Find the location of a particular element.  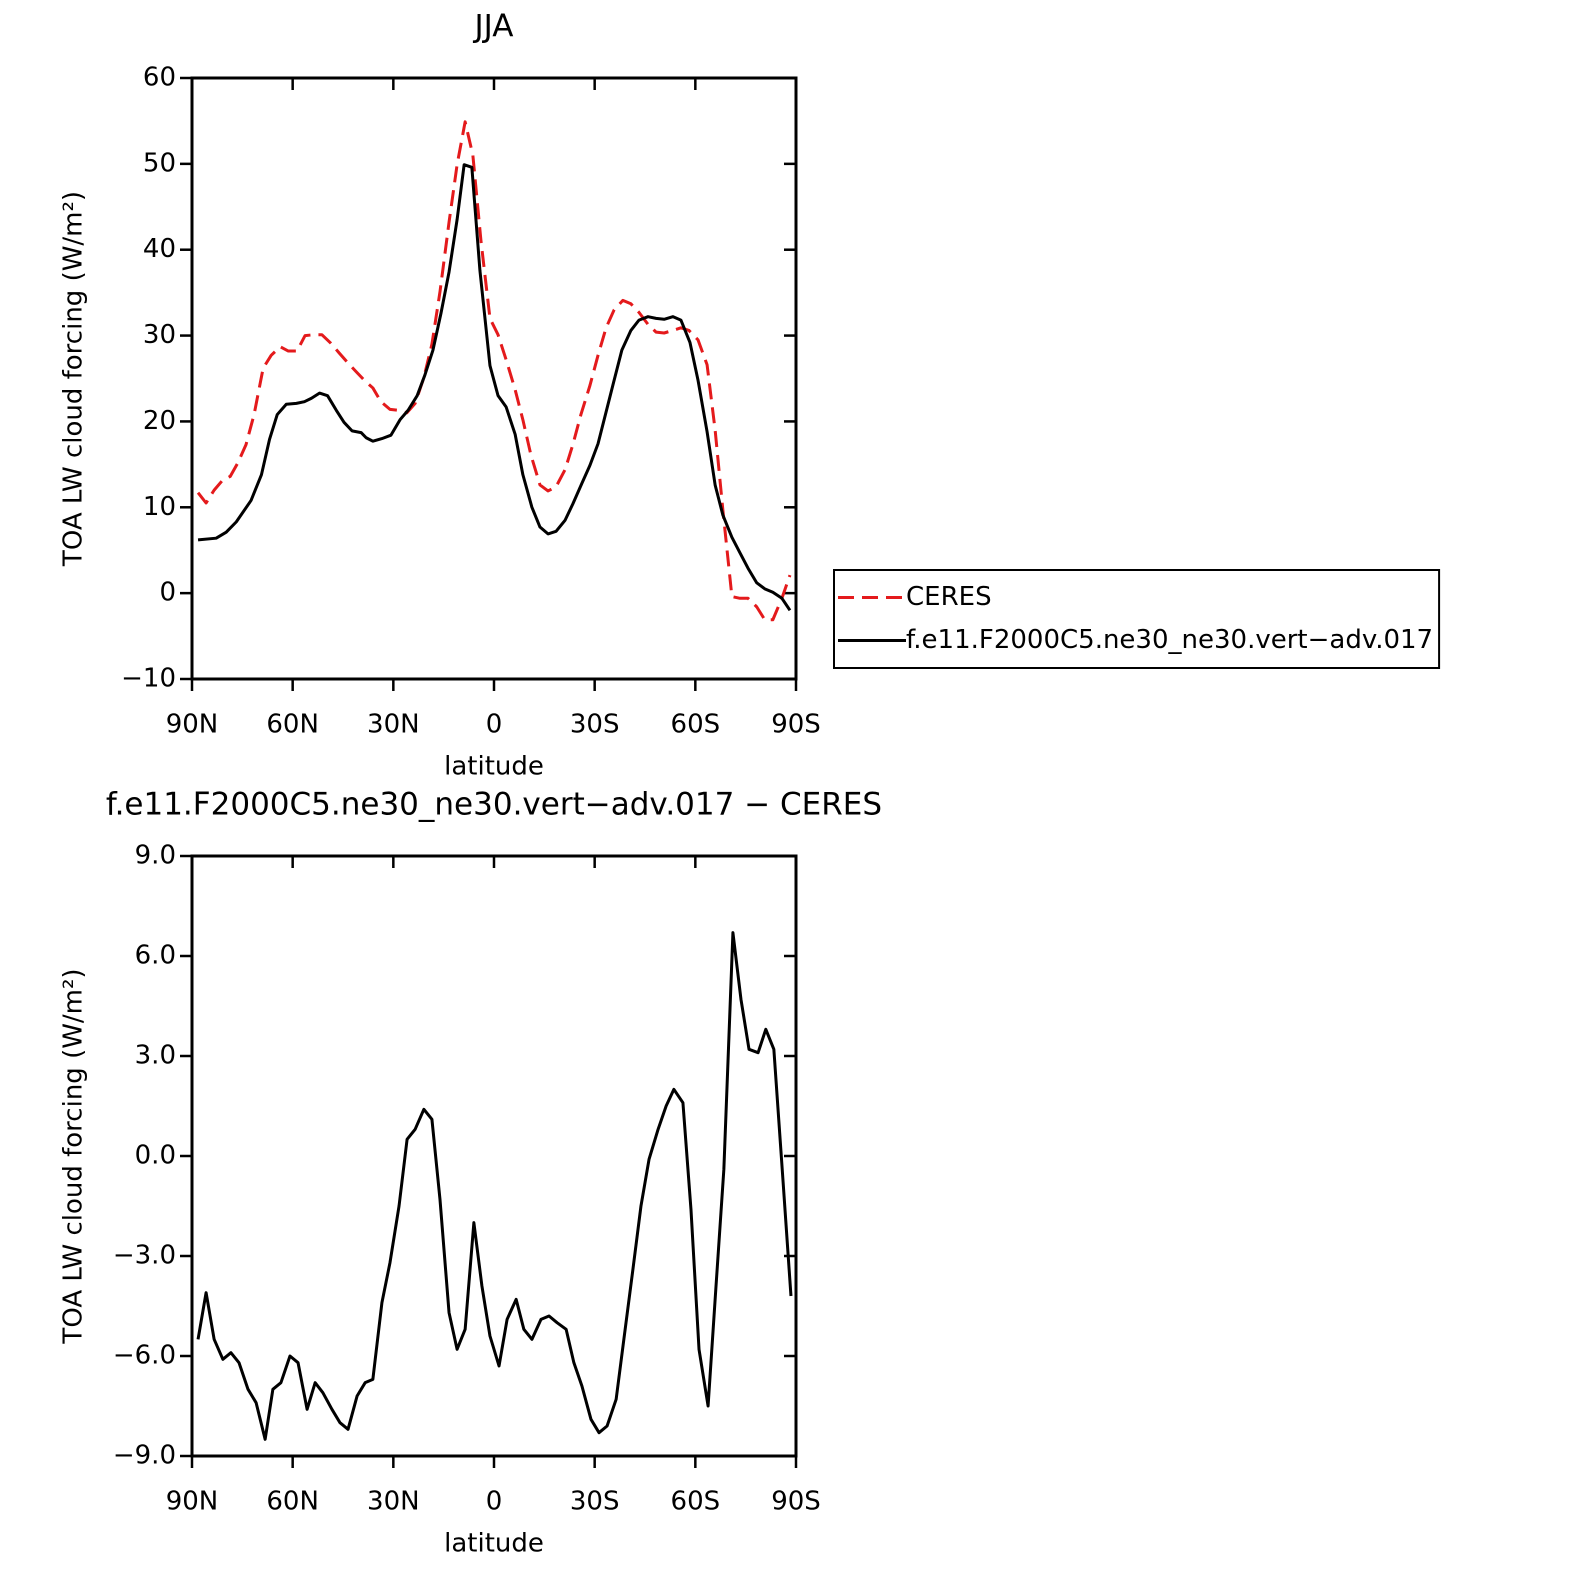

chart-title: JJA is located at coordinates (493, 27).